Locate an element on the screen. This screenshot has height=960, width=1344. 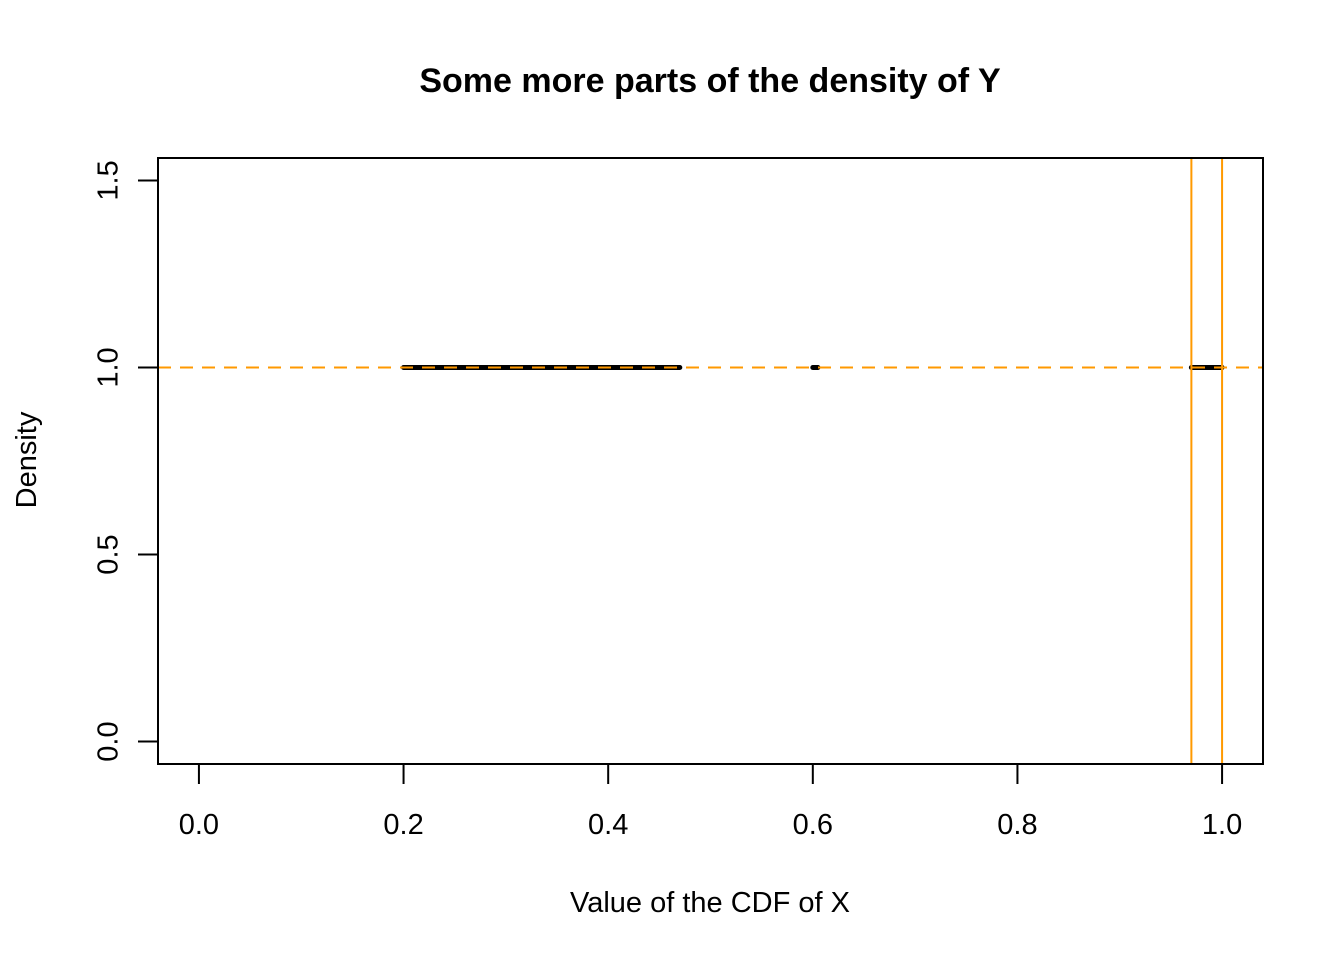
x-tick-label: 1.0 is located at coordinates (1222, 825).